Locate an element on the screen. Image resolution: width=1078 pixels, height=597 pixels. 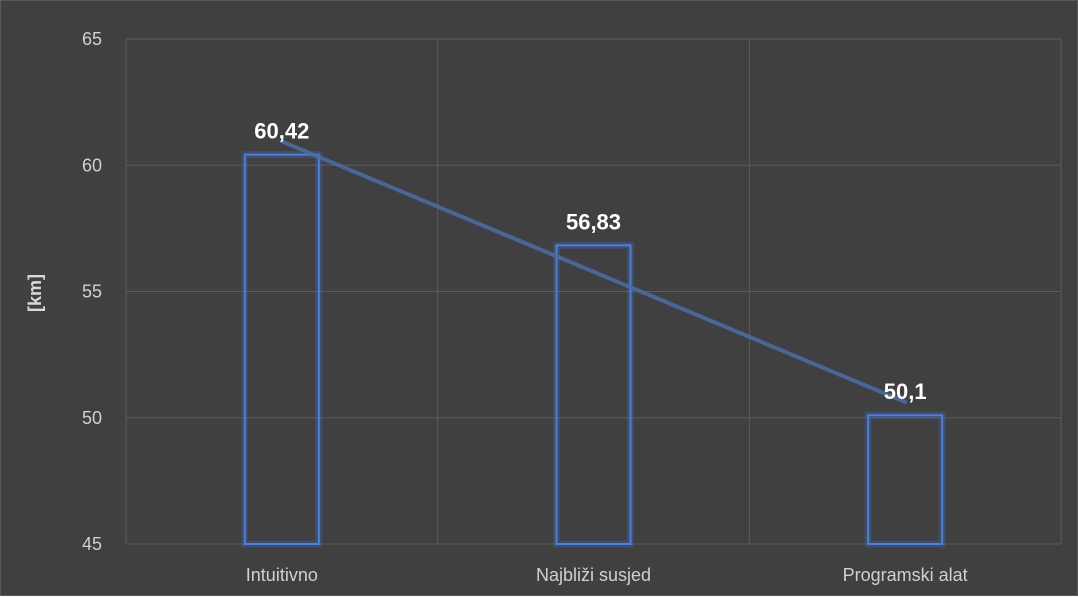
y-axis-ticks: 45 50 55 60 65 is located at coordinates (92, 291).